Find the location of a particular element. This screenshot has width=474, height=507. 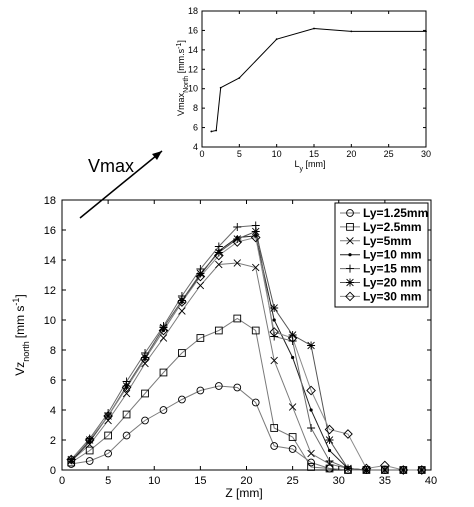

inset-y-axis-label: VmaxNorth [mm.s-1] is located at coordinates (183, 78).